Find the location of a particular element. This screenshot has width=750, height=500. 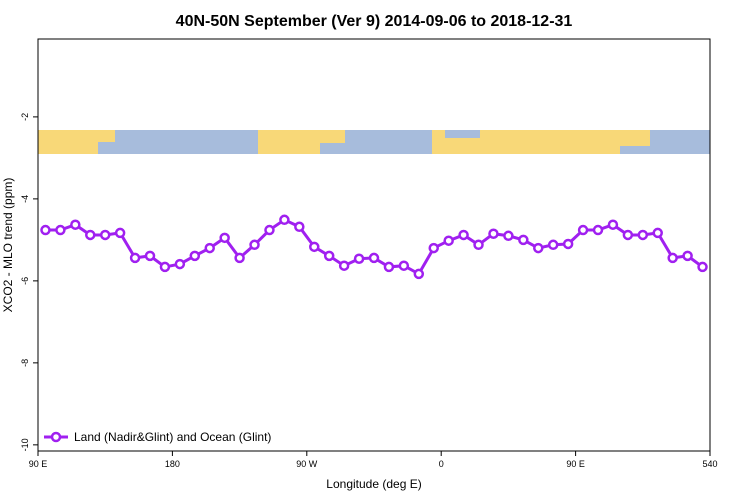

y-tick-label: -6 is located at coordinates (25, 281).